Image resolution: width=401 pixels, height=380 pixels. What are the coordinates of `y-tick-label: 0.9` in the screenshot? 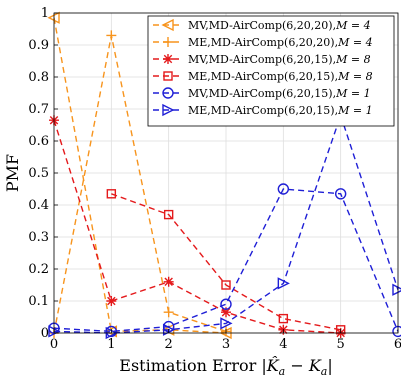 It's located at (38, 45).